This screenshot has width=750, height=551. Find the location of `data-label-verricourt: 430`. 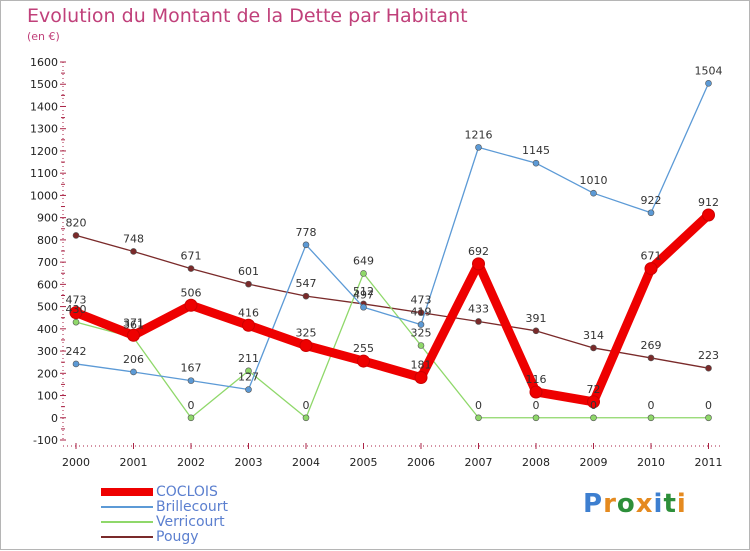

data-label-verricourt: 430 is located at coordinates (76, 309).